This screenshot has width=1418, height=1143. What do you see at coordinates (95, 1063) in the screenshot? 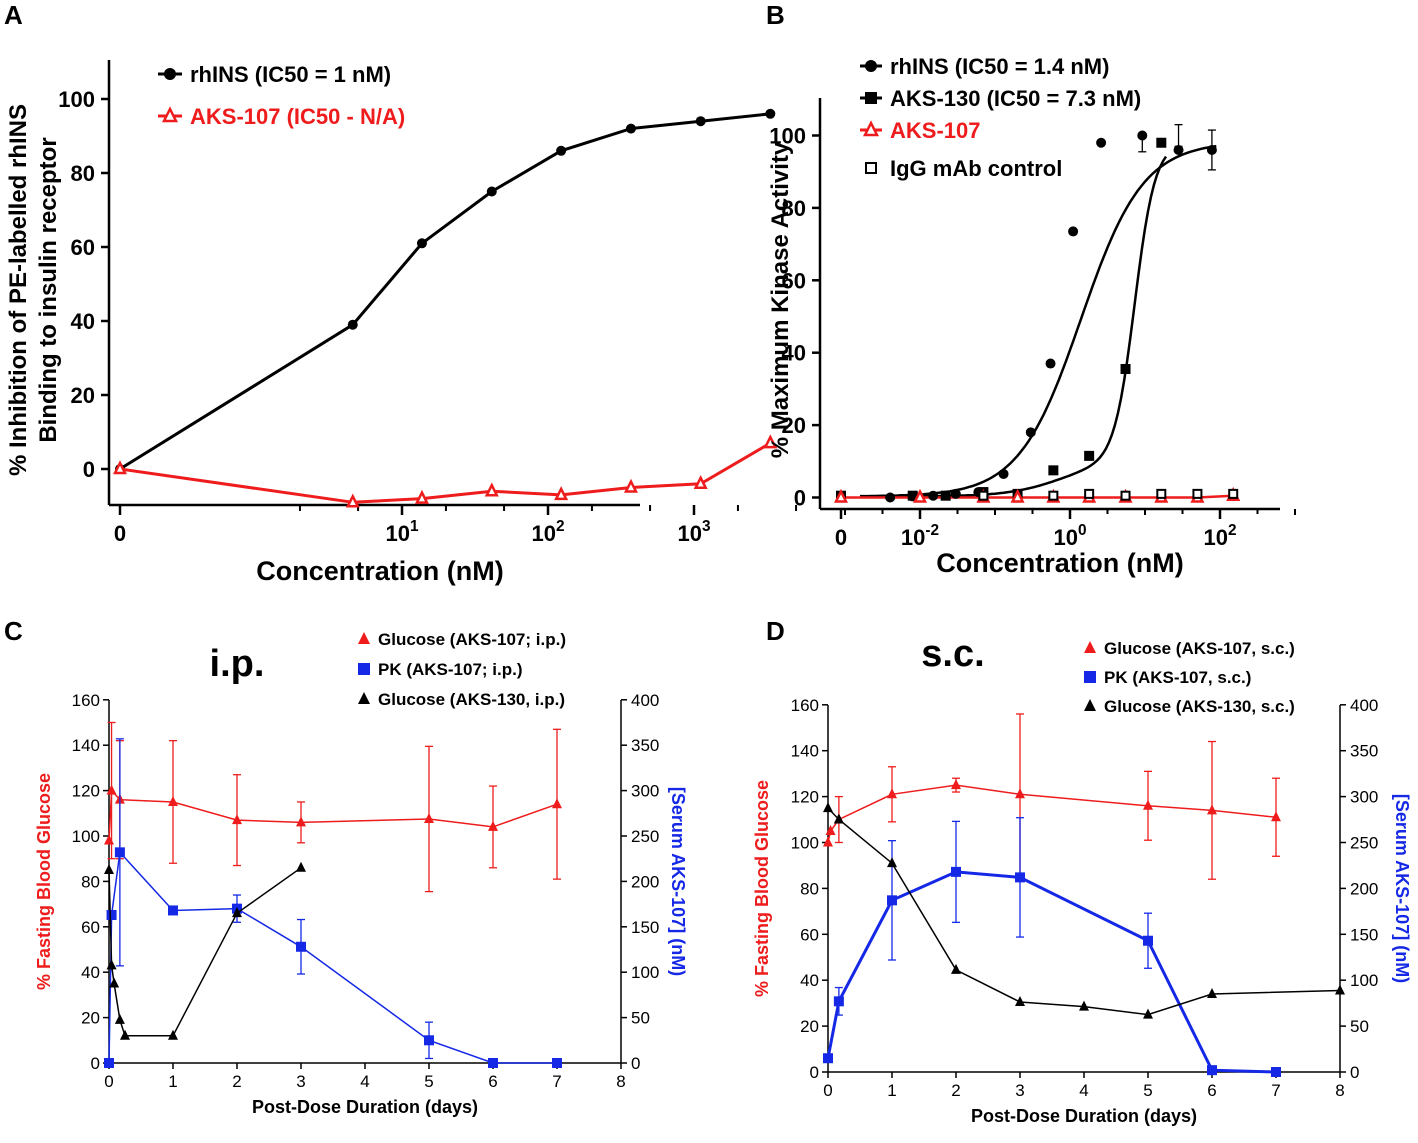
I see `y-left-tick-label: 0` at bounding box center [95, 1063].